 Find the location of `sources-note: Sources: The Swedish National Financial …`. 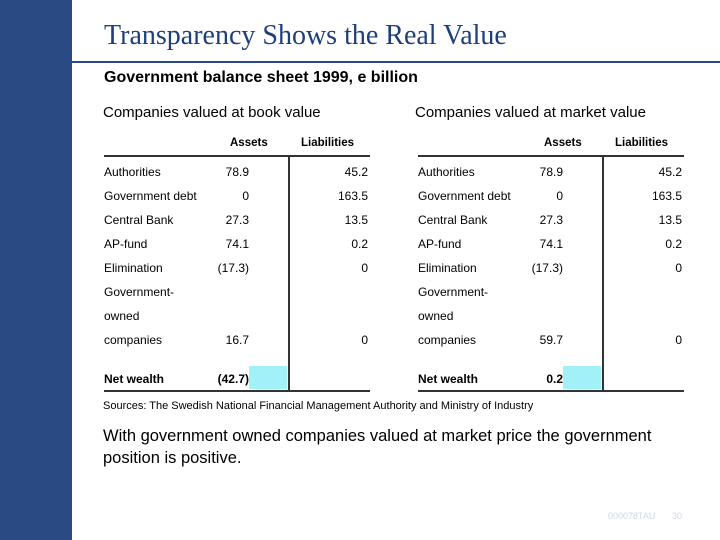

sources-note: Sources: The Swedish National Financial … is located at coordinates (318, 406).